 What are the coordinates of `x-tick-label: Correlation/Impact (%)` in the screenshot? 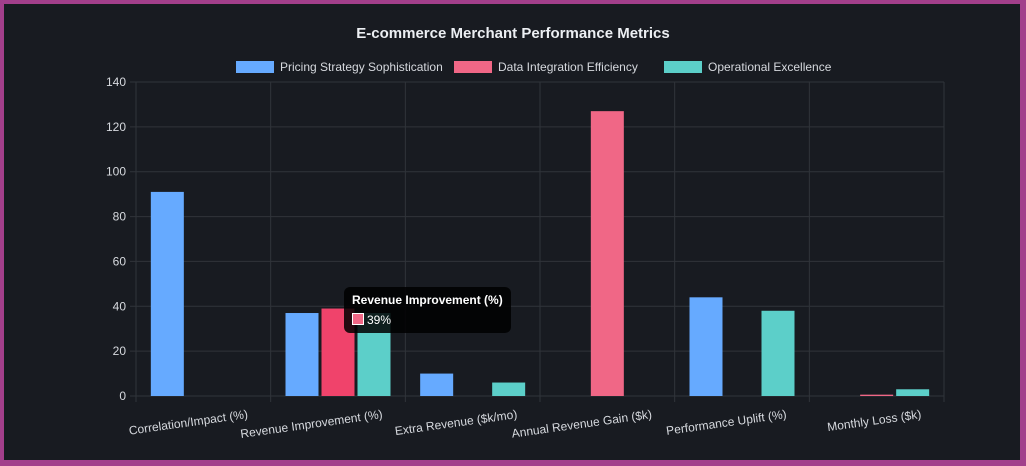 It's located at (188, 422).